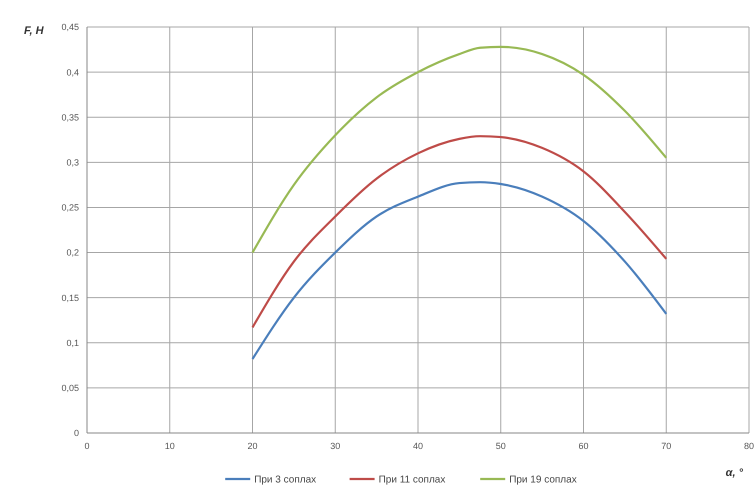  I want to click on x-tick-label: 0, so click(87, 446).